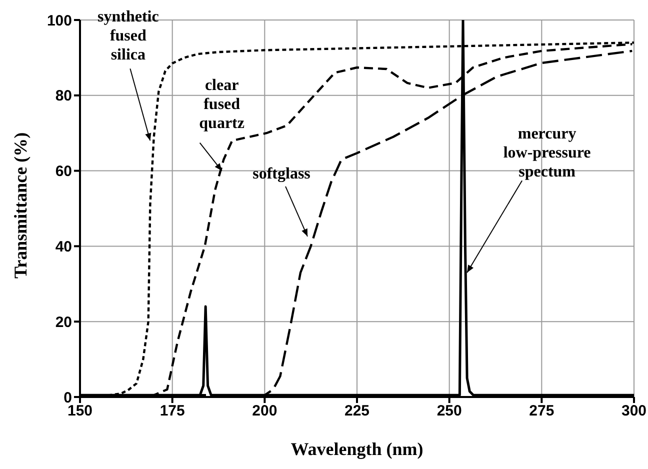  What do you see at coordinates (20, 205) in the screenshot?
I see `y-axis-title: Transmittance (%)` at bounding box center [20, 205].